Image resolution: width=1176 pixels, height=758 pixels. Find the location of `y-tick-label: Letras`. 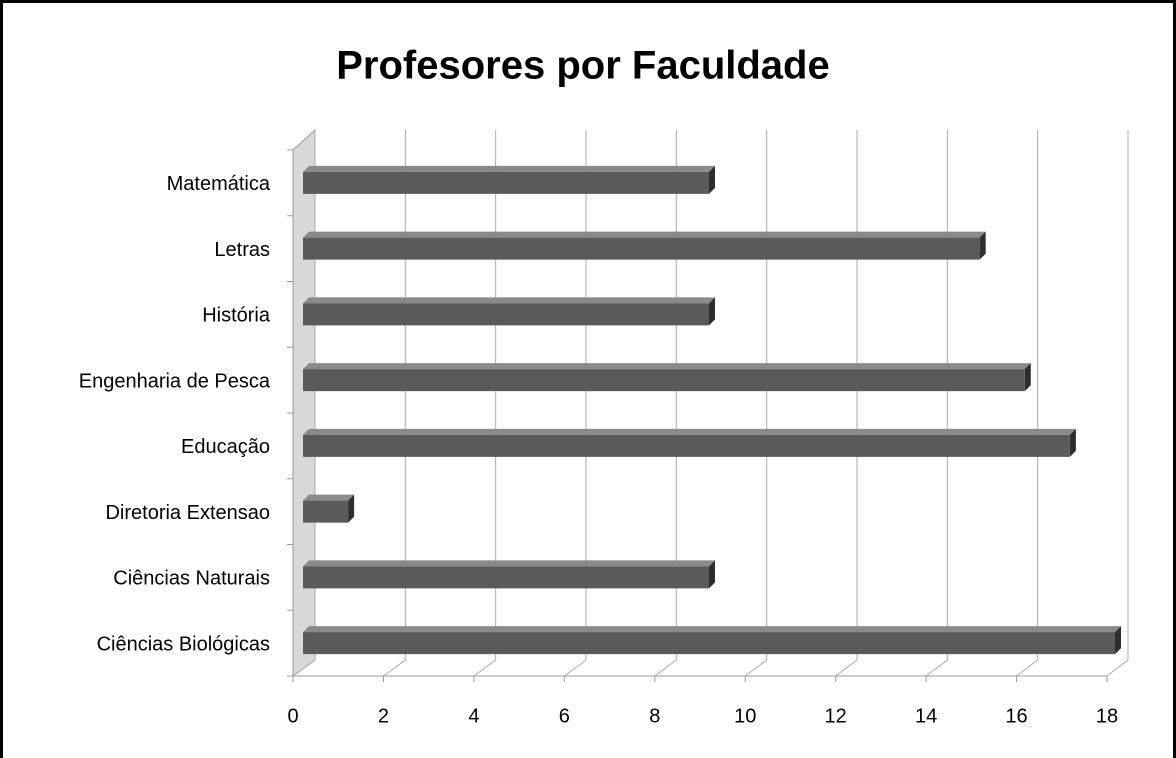

y-tick-label: Letras is located at coordinates (242, 250).